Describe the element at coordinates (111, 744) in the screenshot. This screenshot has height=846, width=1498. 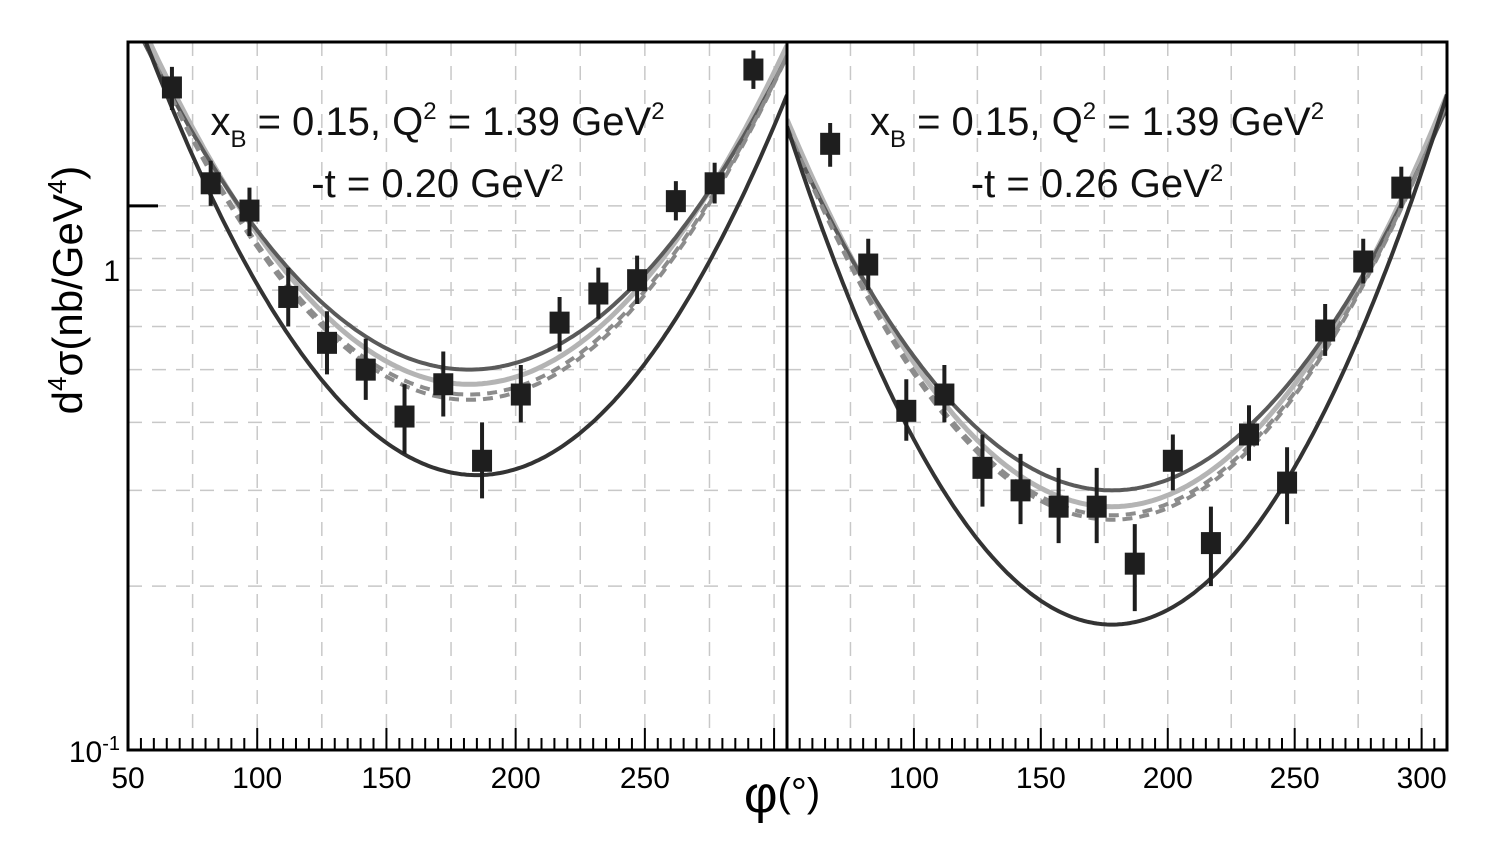
I see `y-tick-exp: -1` at that location.